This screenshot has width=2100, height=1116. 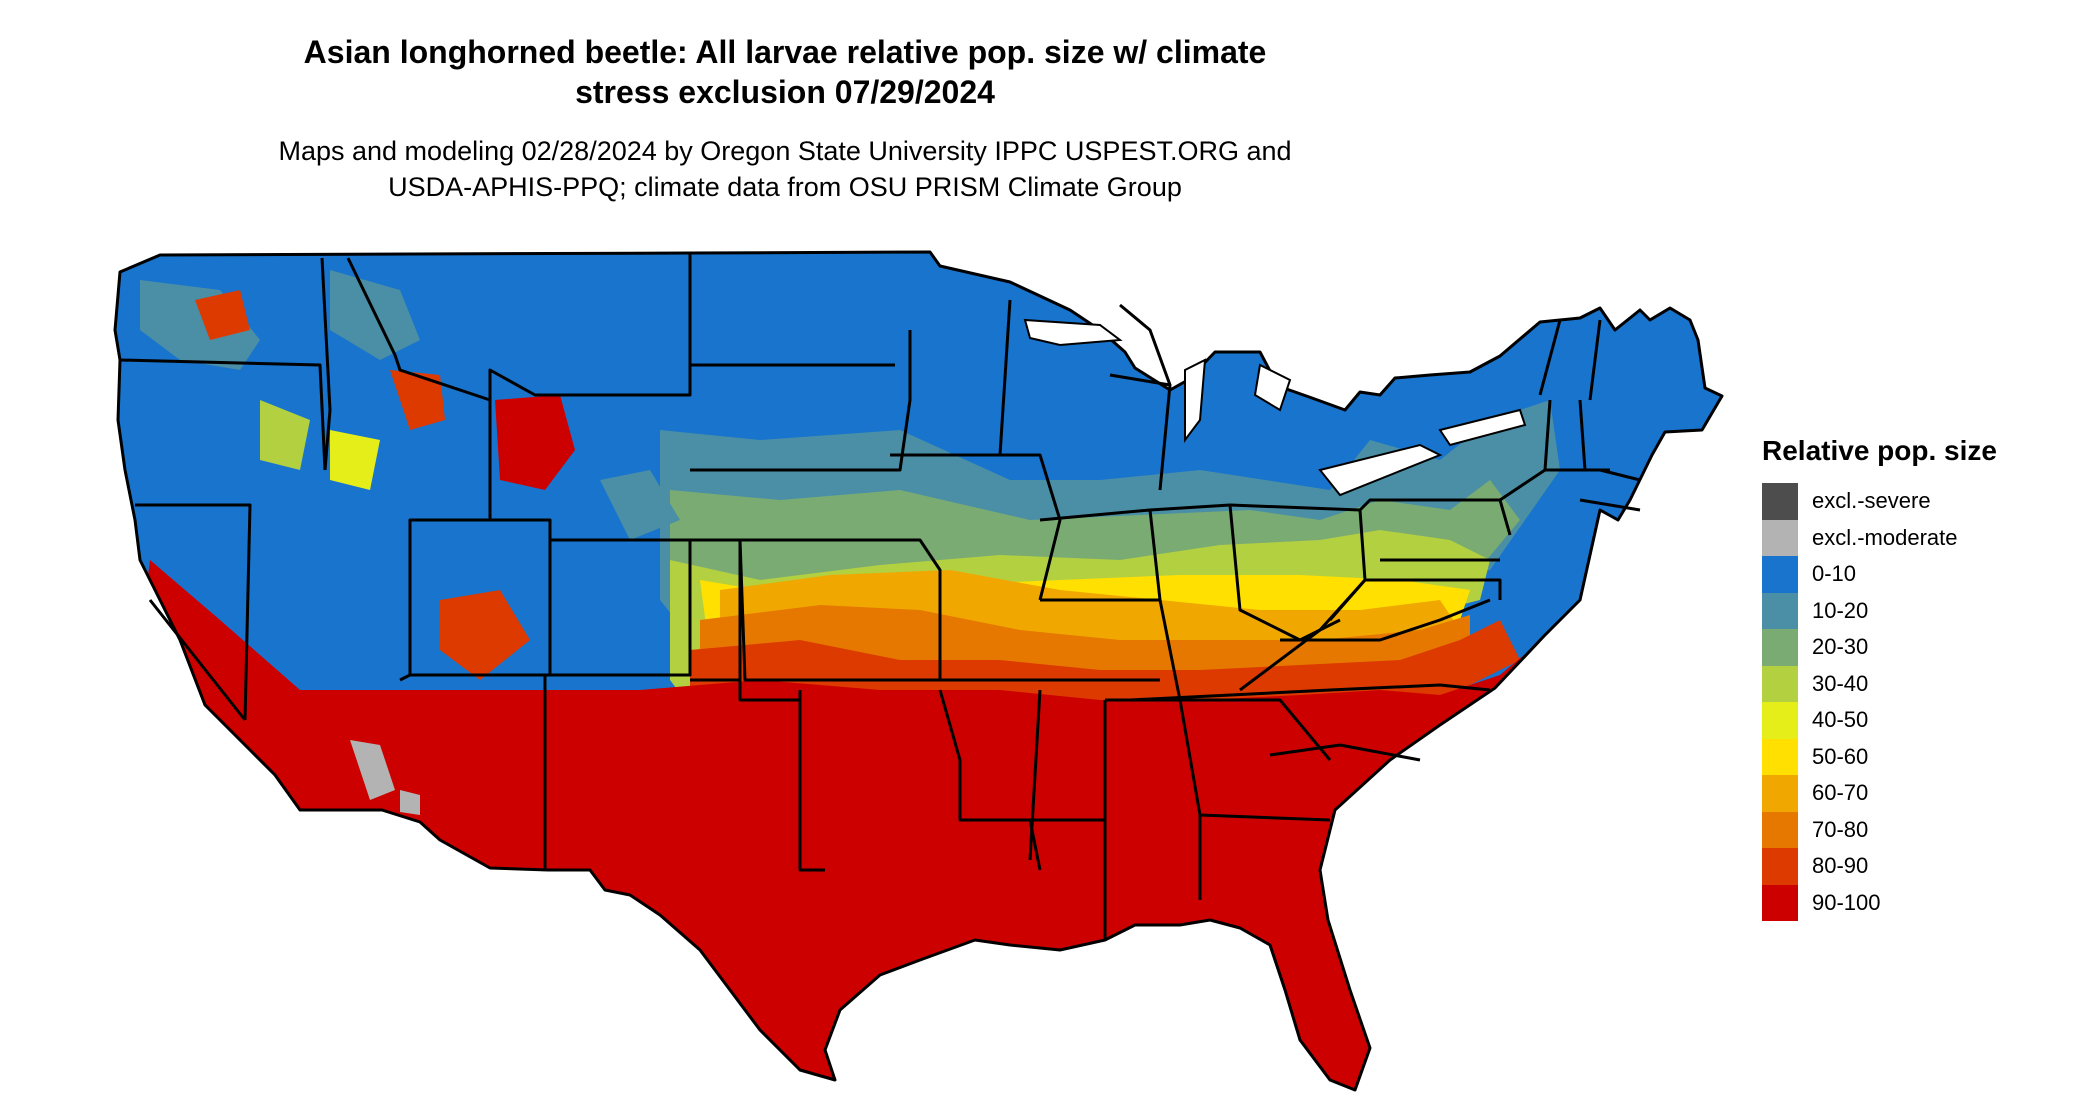 What do you see at coordinates (1879, 610) in the screenshot?
I see `legend-item: 10-20` at bounding box center [1879, 610].